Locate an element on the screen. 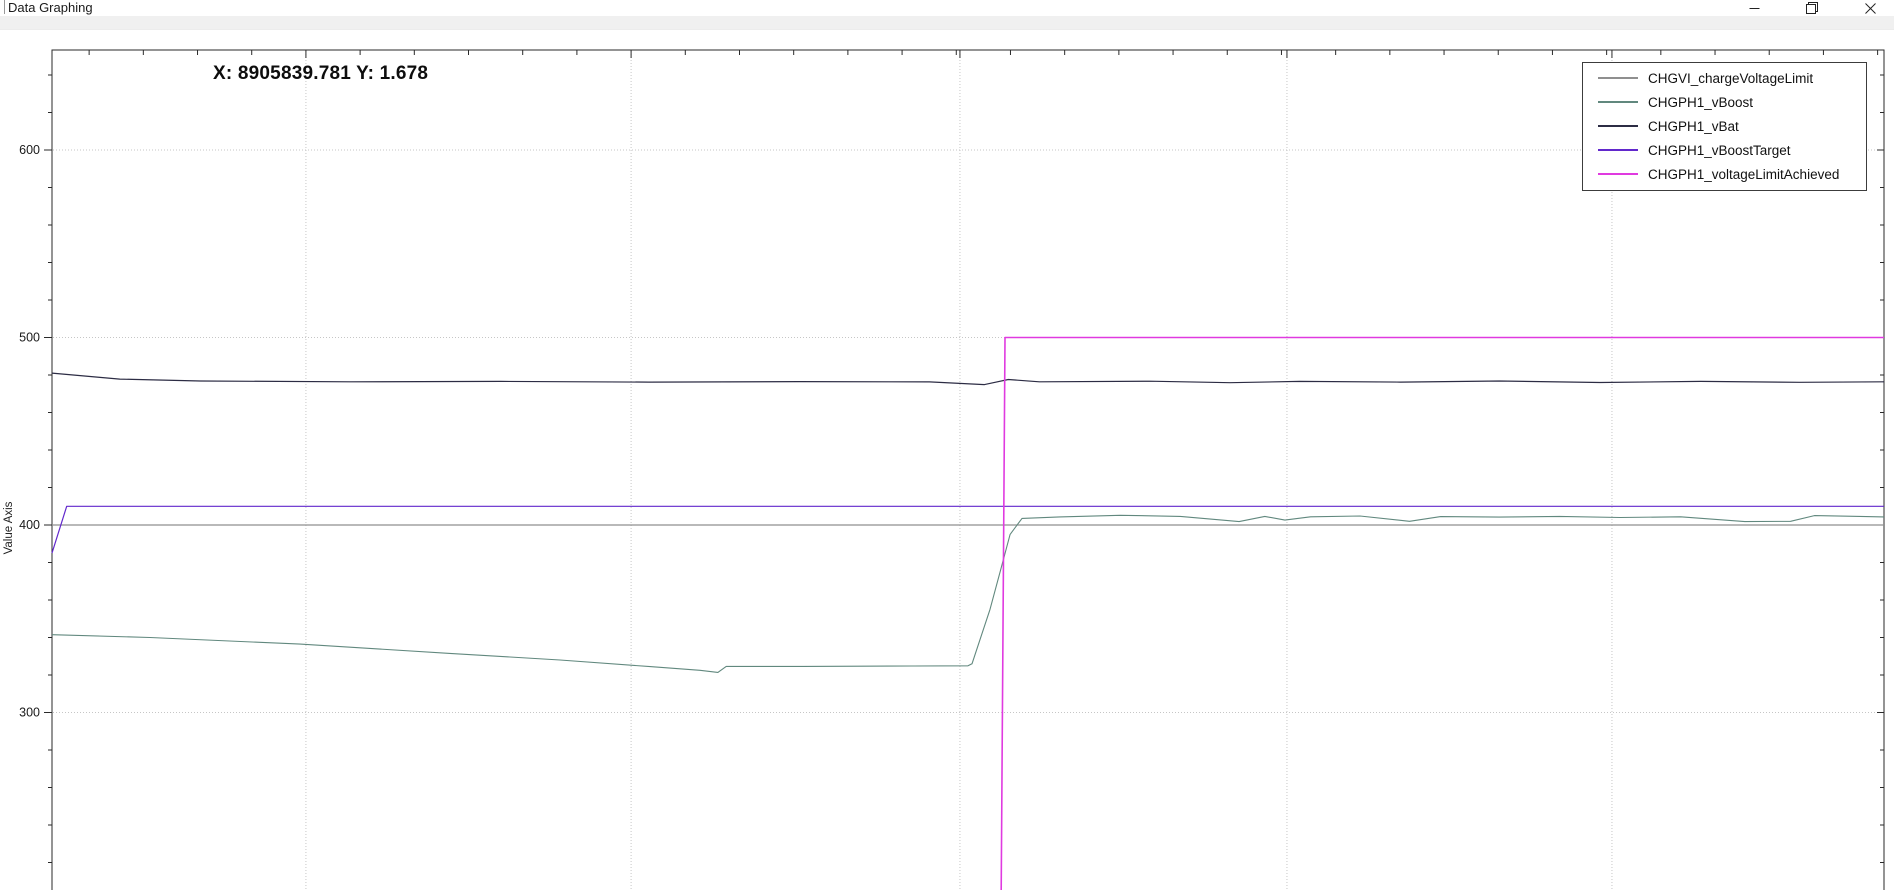 This screenshot has height=890, width=1894. legend-item: CHGPH1_vBat is located at coordinates (1724, 126).